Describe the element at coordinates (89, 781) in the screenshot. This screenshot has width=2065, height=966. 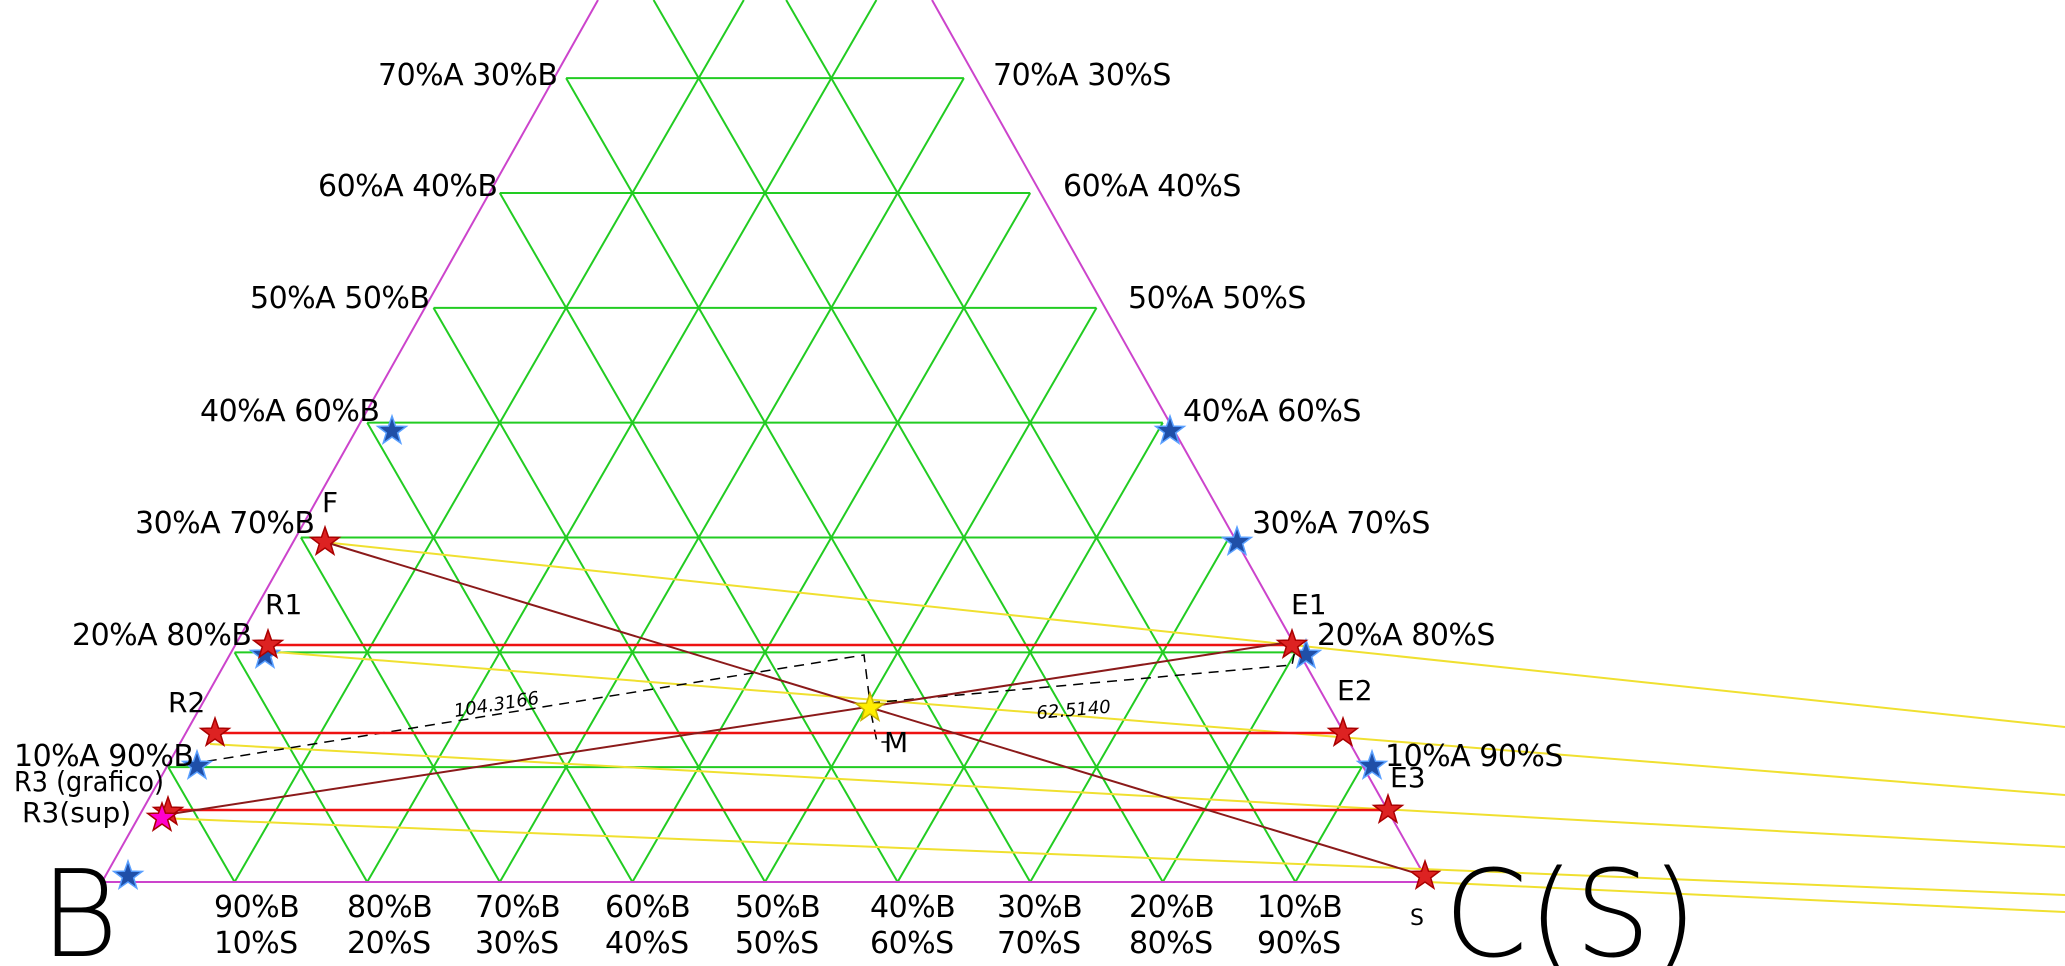
I see `label-r3-graf: R3 (grafico)` at that location.